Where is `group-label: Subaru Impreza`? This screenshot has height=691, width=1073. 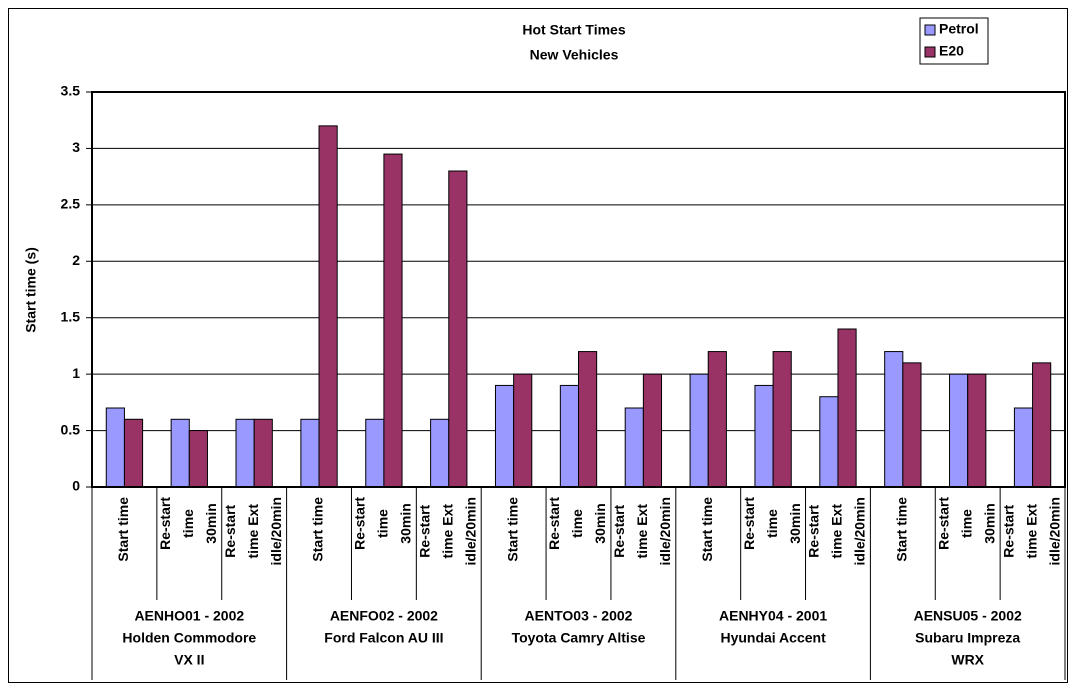 group-label: Subaru Impreza is located at coordinates (967, 638).